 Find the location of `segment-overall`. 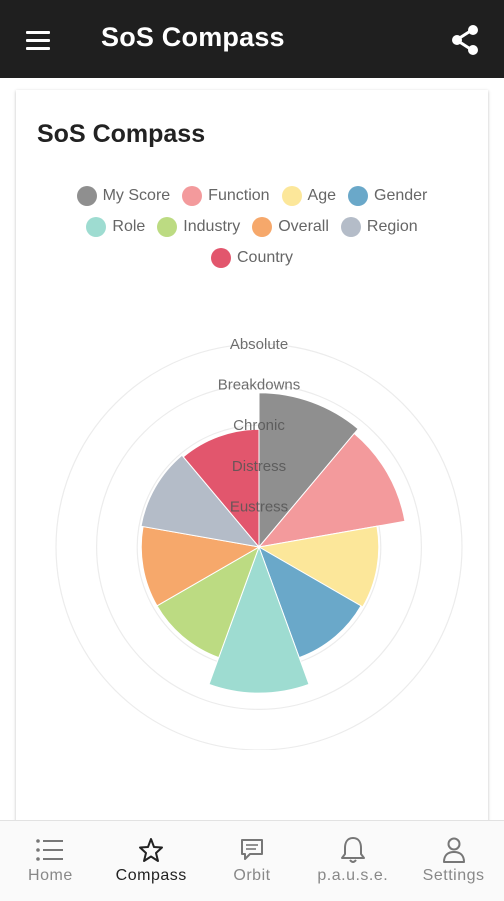

segment-overall is located at coordinates (200, 566).